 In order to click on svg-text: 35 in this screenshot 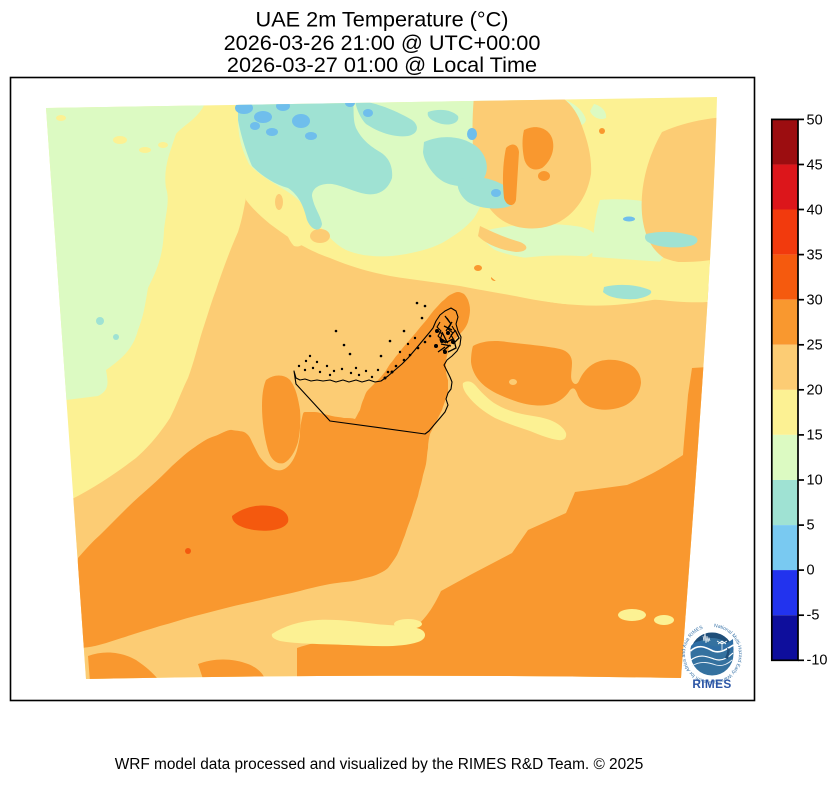, I will do `click(815, 256)`.